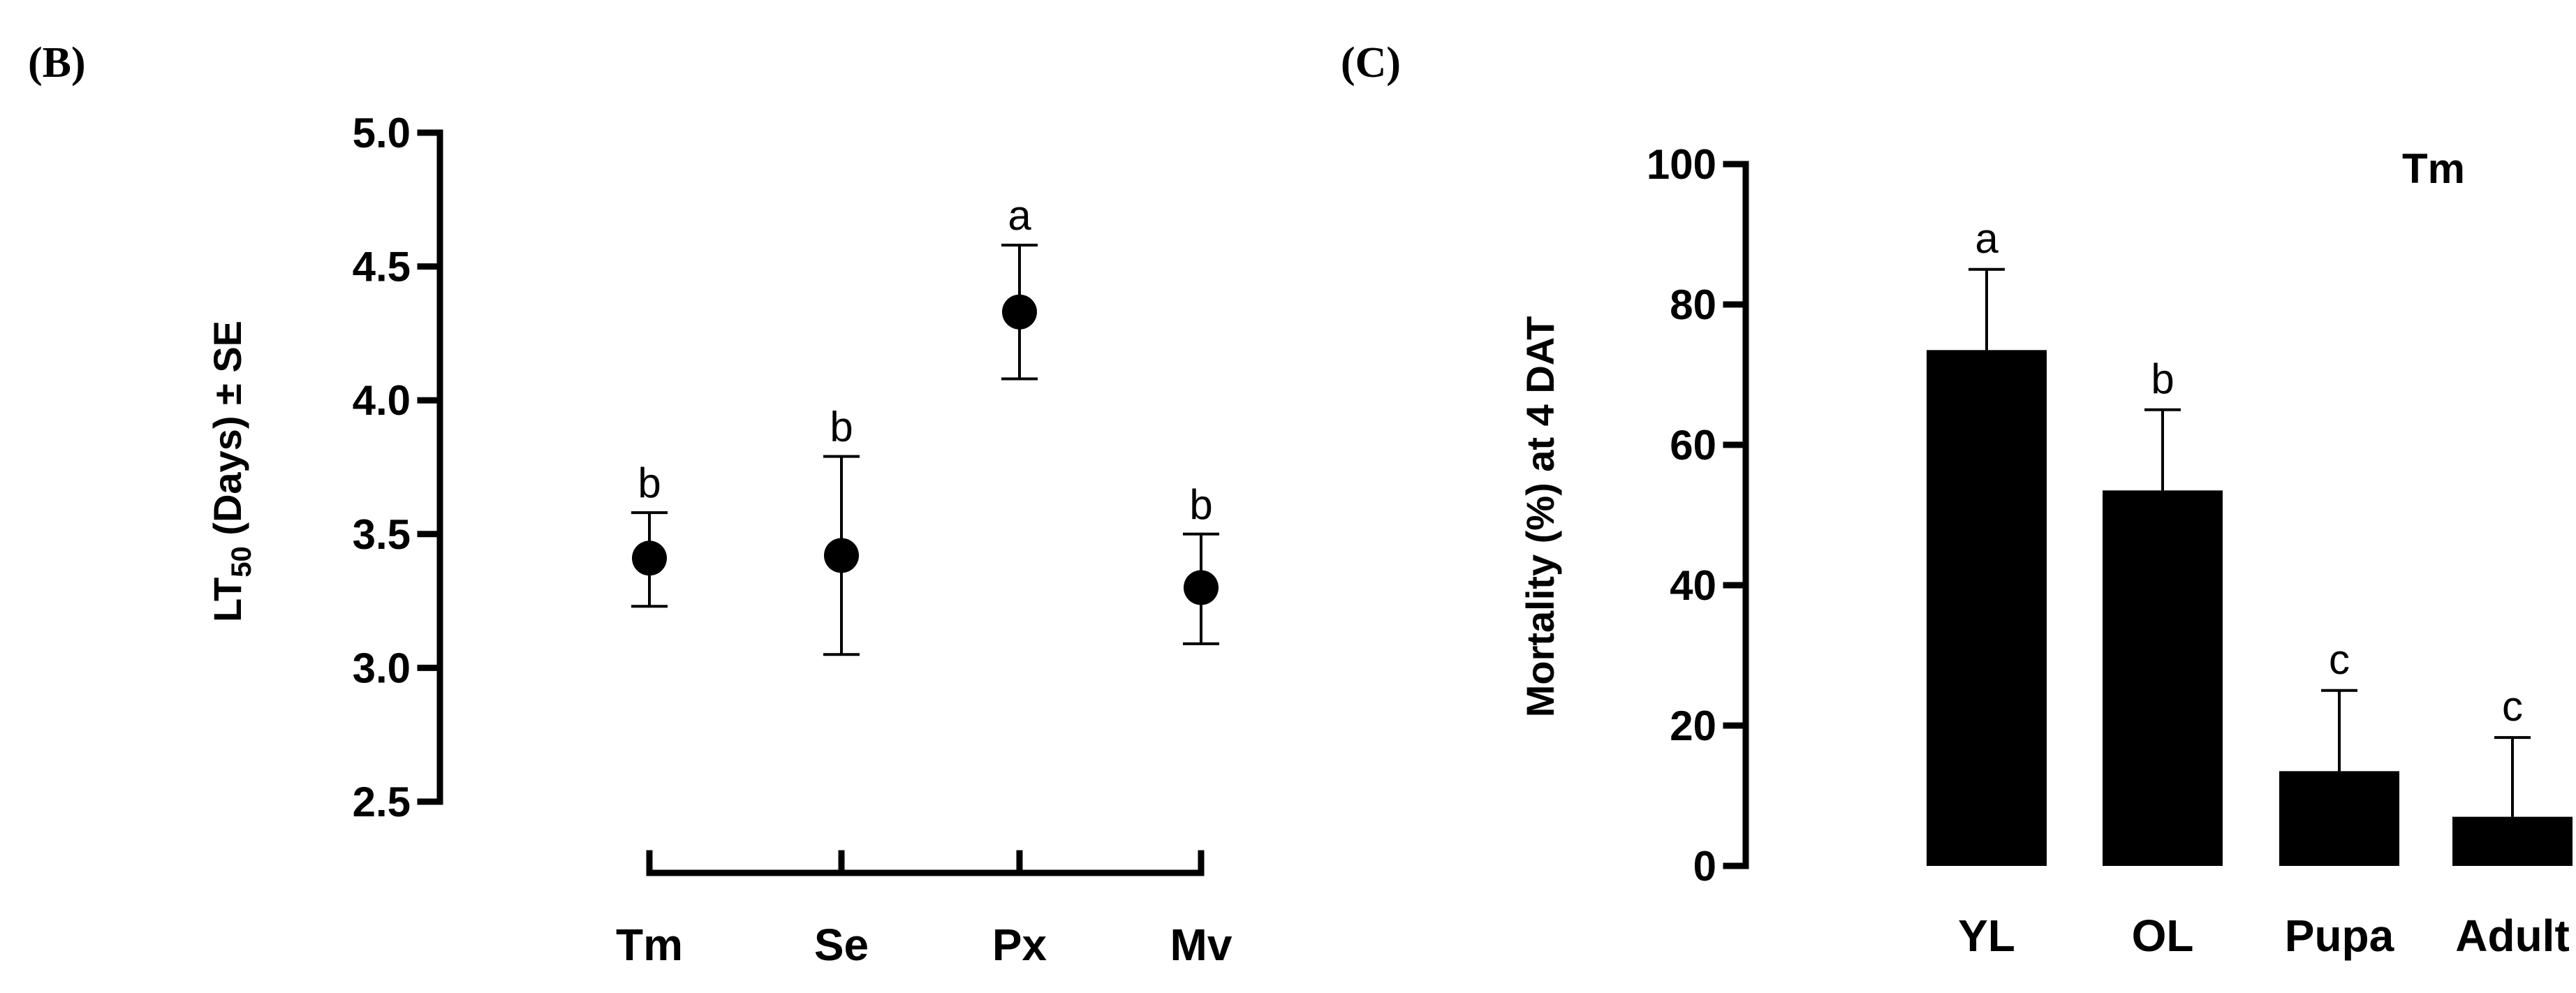 The width and height of the screenshot is (2576, 993). I want to click on chart-b-tick-labels: 2.5 3.0 3.5 4.0 4.5 5.0, so click(382, 467).